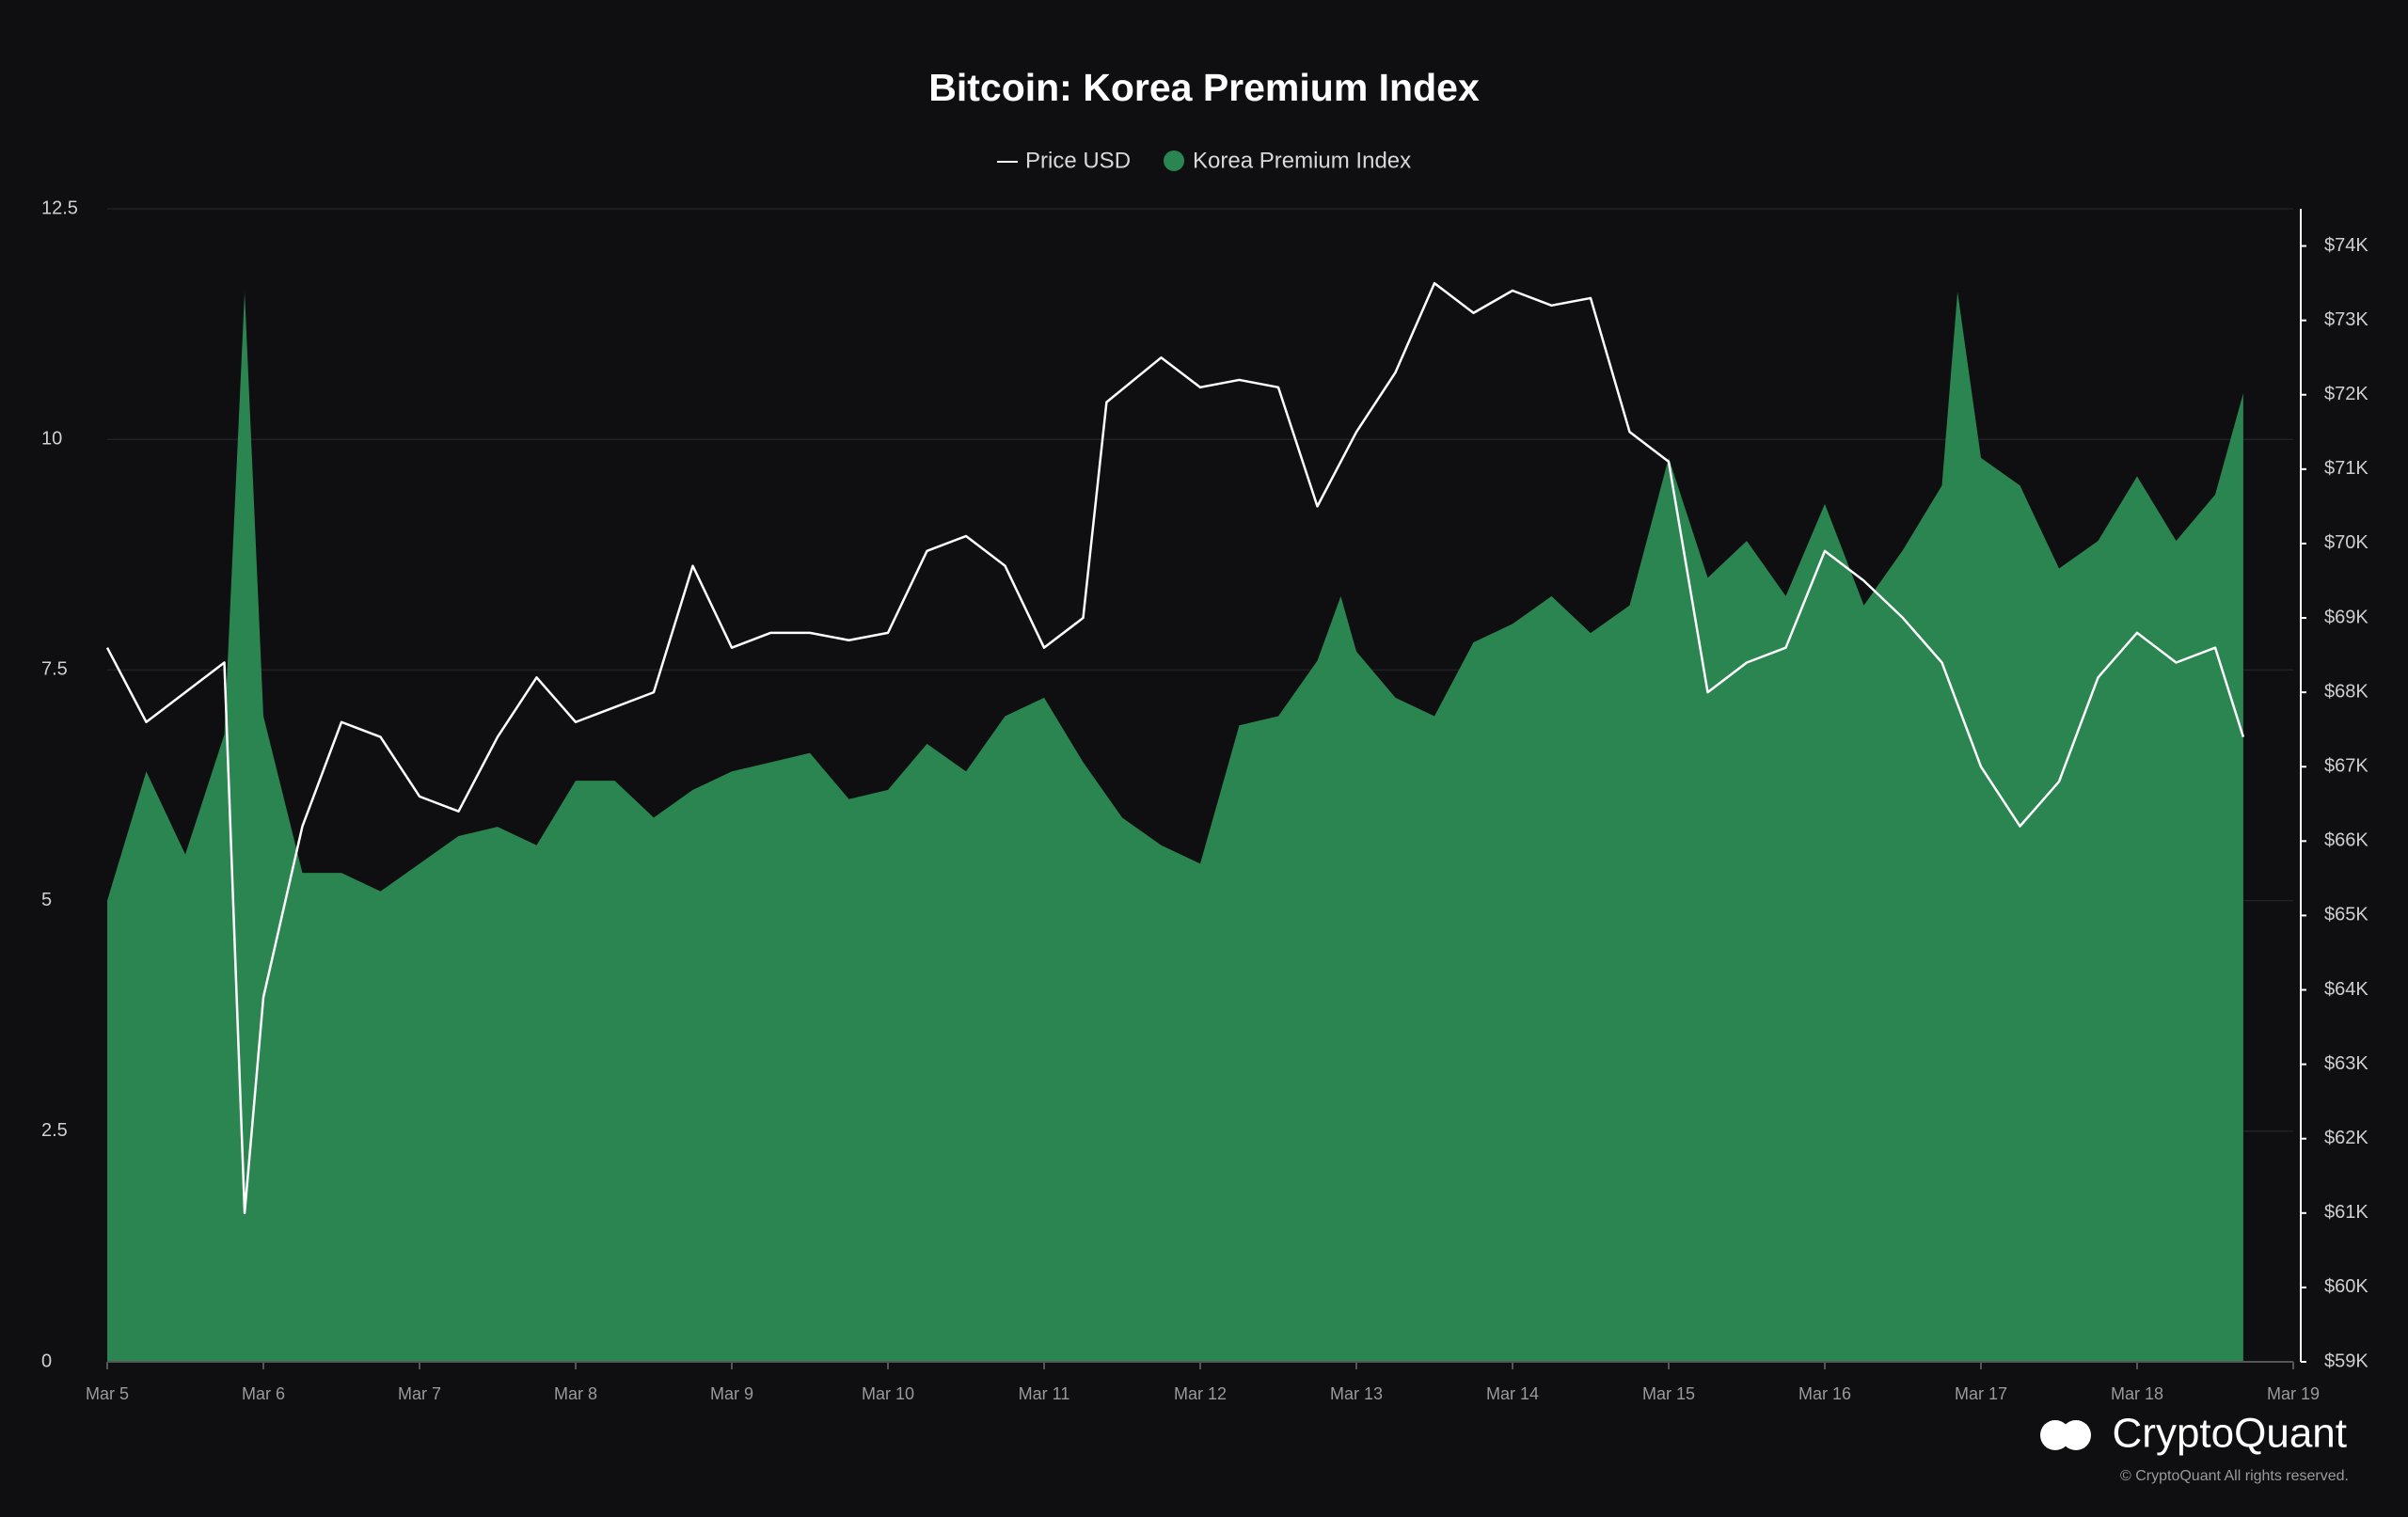 The height and width of the screenshot is (1517, 2408). What do you see at coordinates (2346, 468) in the screenshot?
I see `y2-tick-label: $71K` at bounding box center [2346, 468].